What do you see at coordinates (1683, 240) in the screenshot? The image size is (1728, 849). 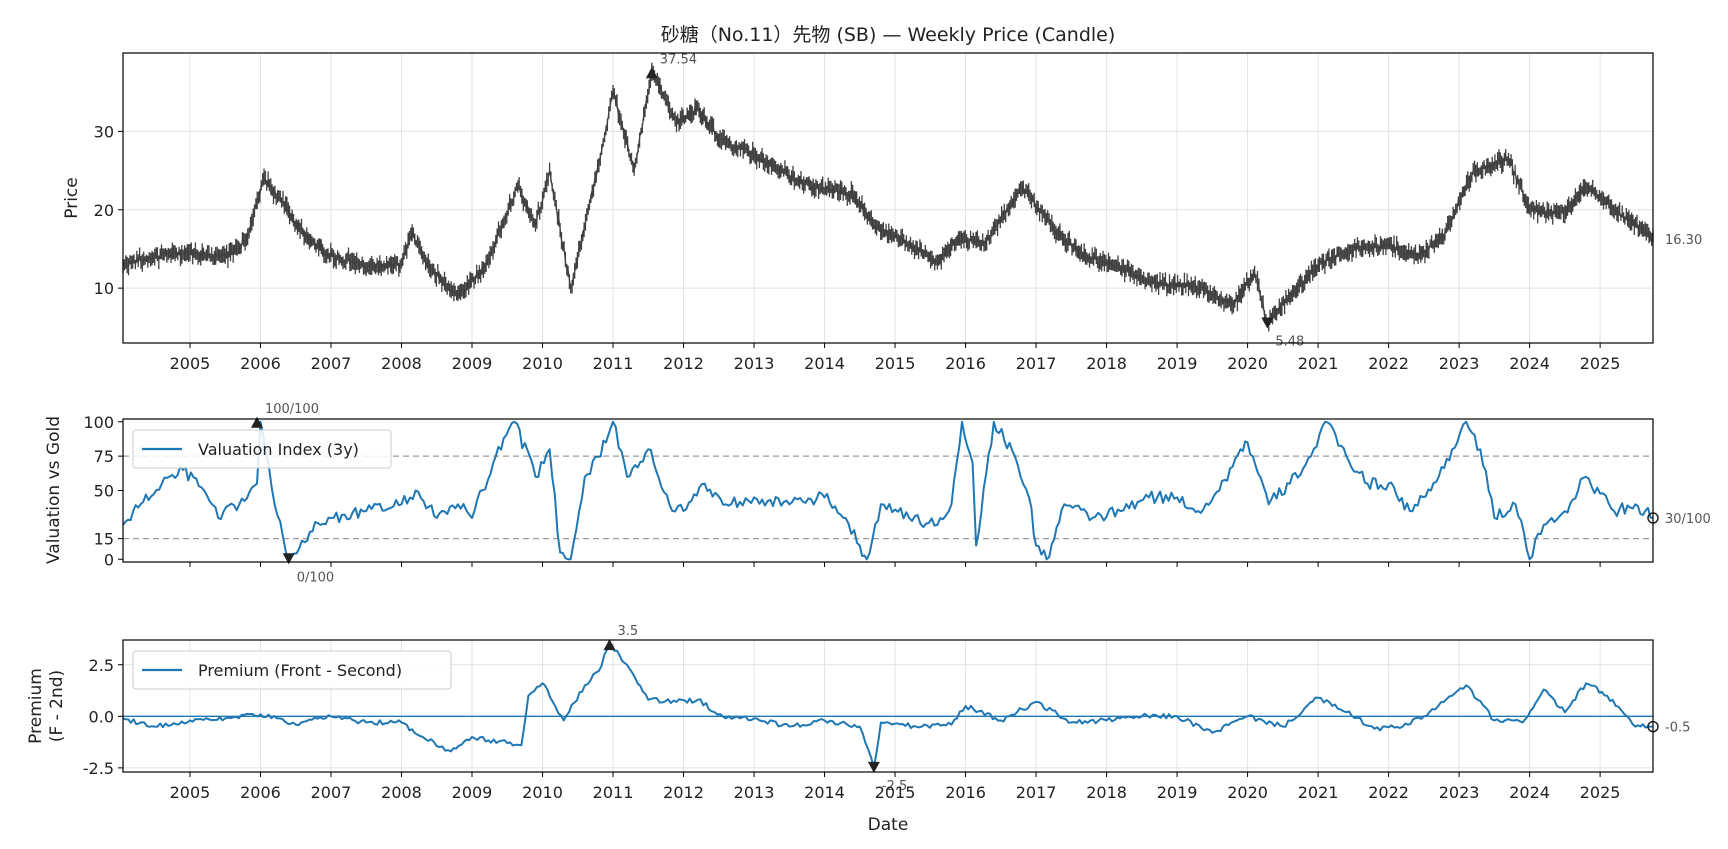 I see `annotation-label: 16.30` at bounding box center [1683, 240].